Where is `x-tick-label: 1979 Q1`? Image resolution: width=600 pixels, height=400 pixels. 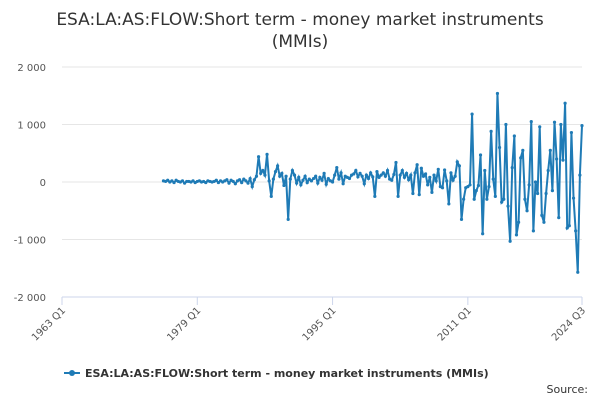 x-tick-label: 1979 Q1 is located at coordinates (184, 324).